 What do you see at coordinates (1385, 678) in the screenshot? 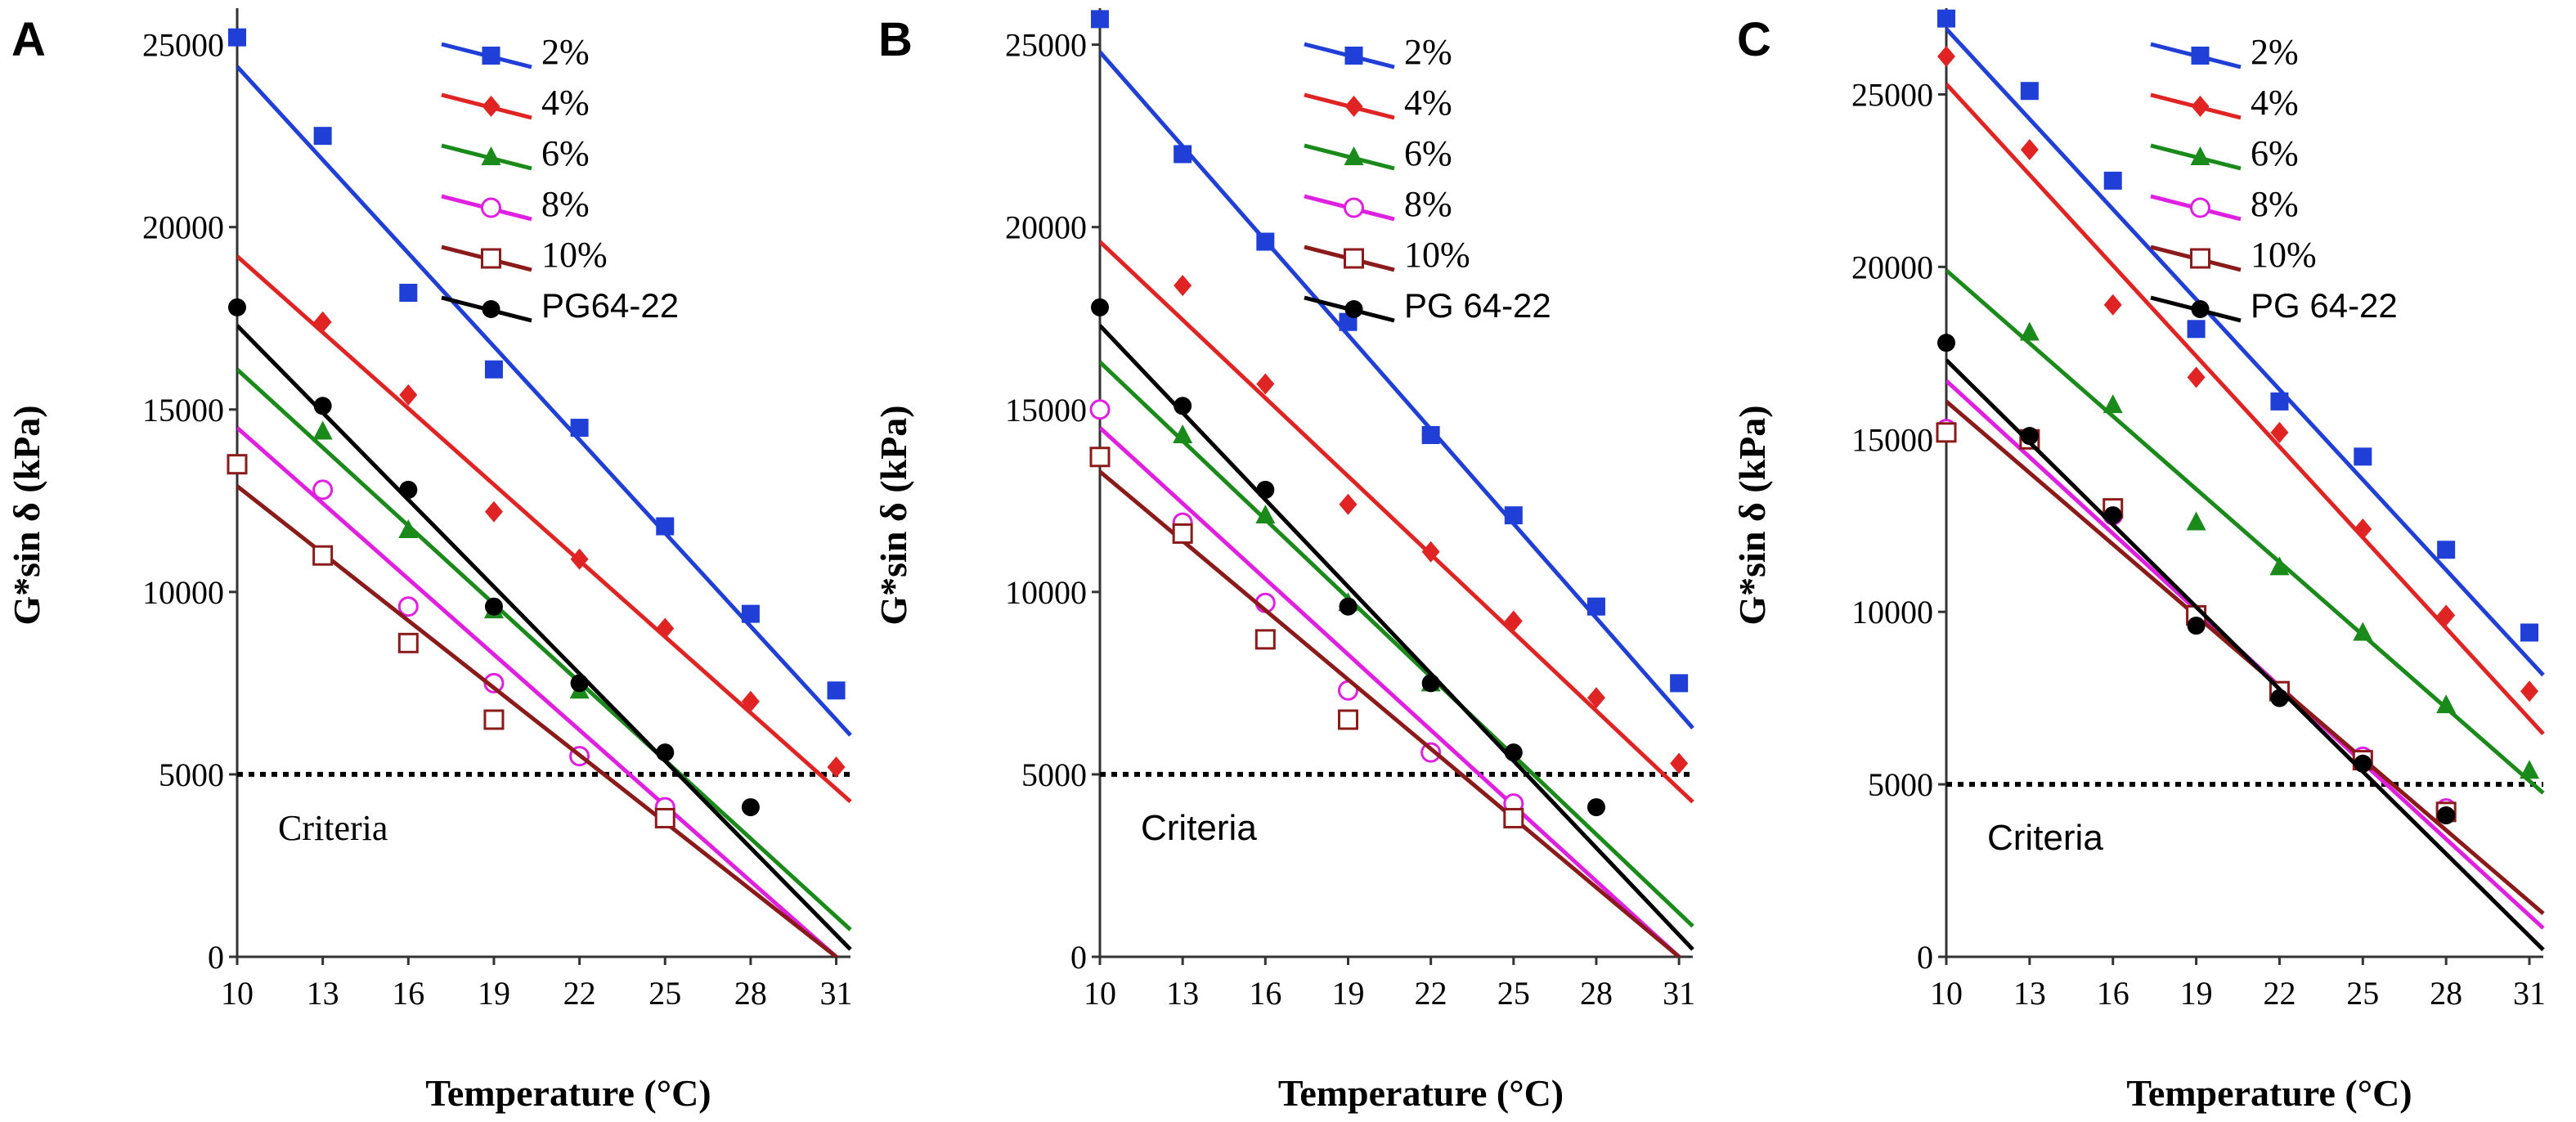
I see `series-8-` at bounding box center [1385, 678].